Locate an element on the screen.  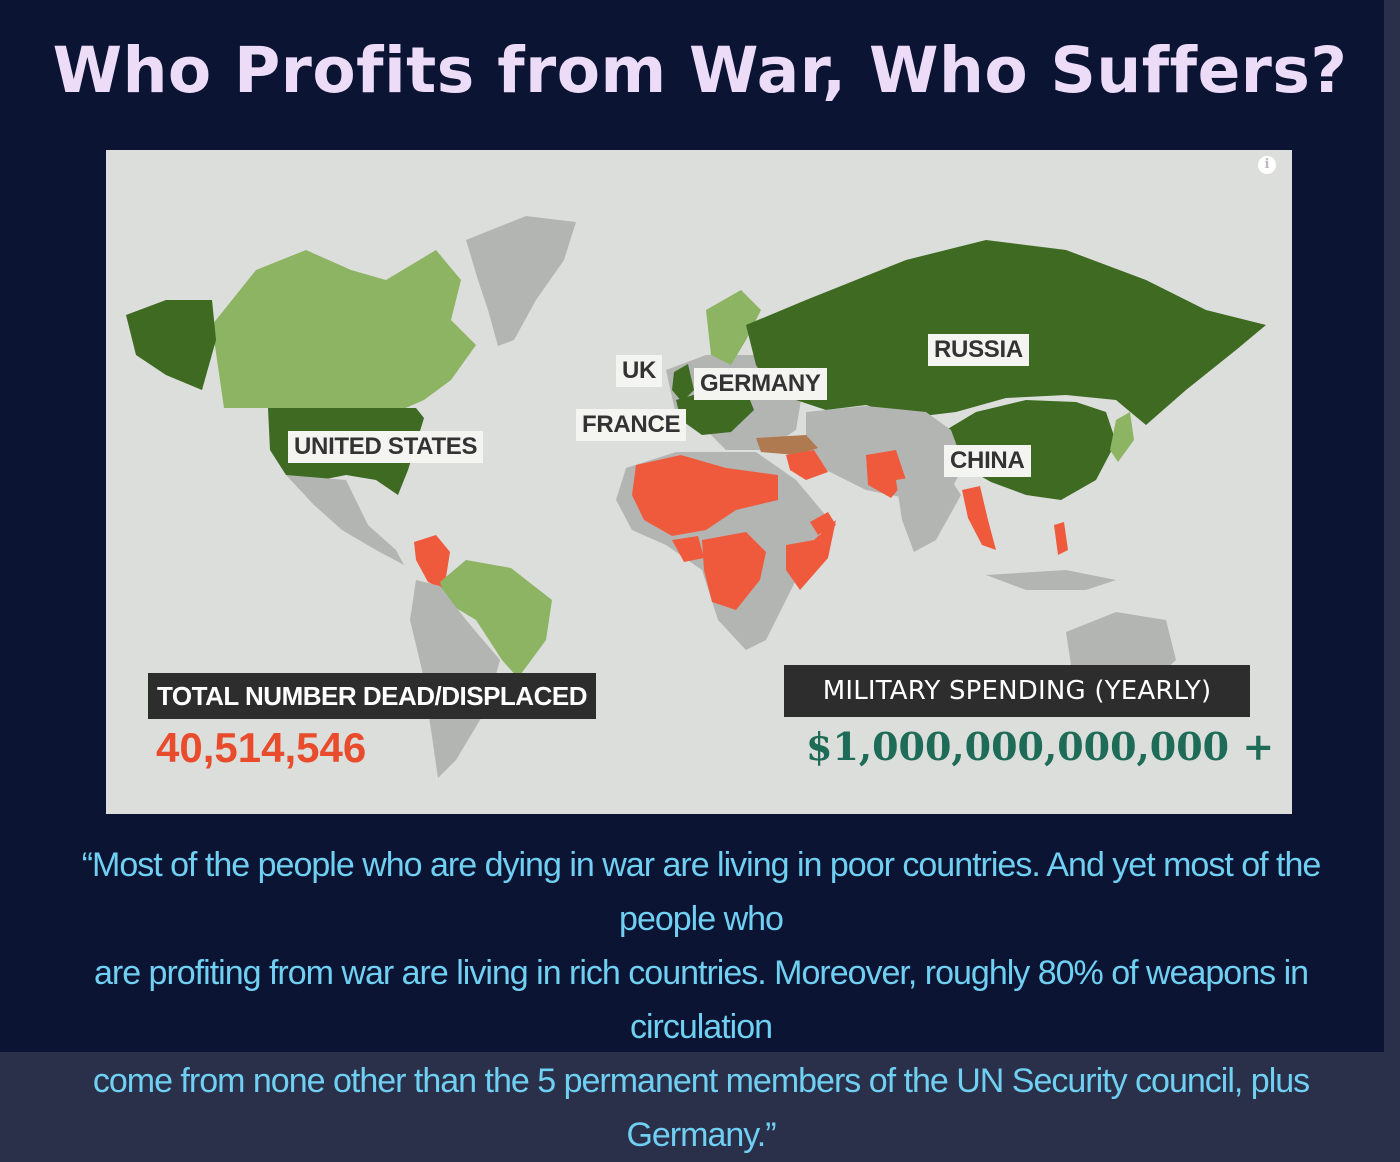
brazil-shape is located at coordinates (496, 619).